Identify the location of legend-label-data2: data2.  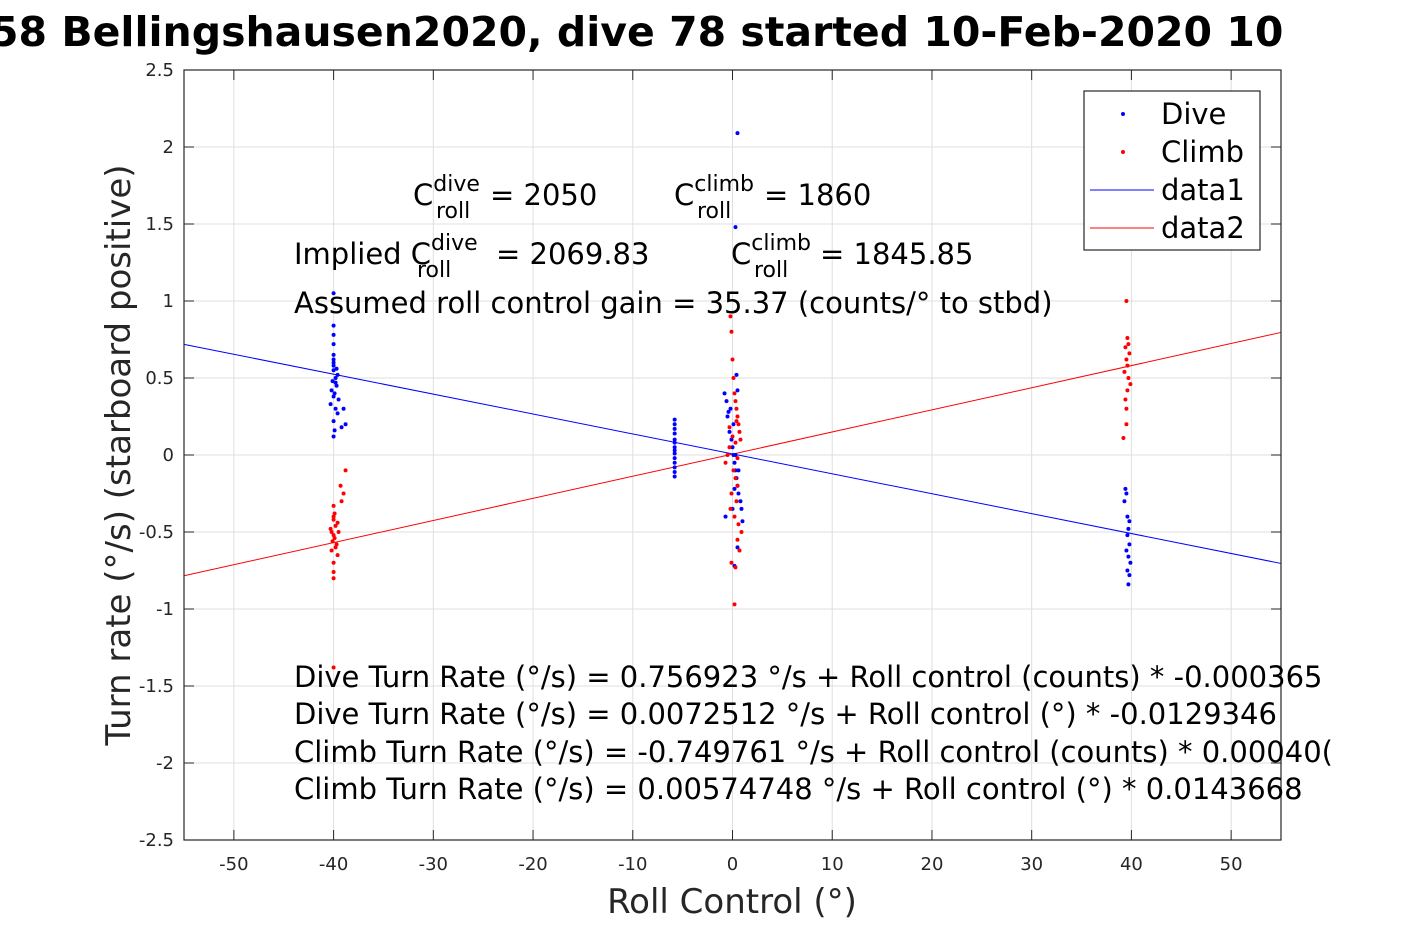
(1203, 228).